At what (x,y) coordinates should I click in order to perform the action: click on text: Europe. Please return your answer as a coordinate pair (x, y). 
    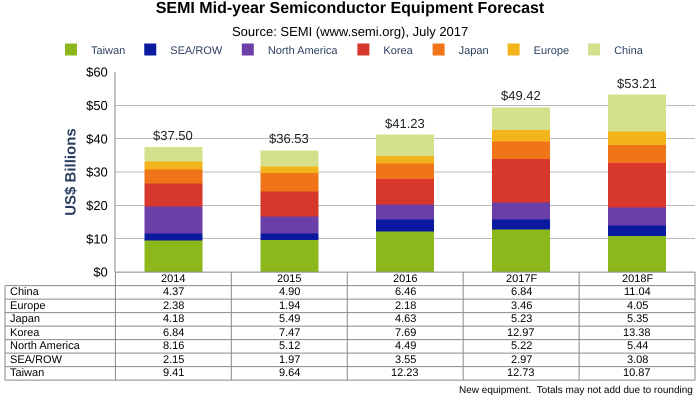
    Looking at the image, I should click on (28, 306).